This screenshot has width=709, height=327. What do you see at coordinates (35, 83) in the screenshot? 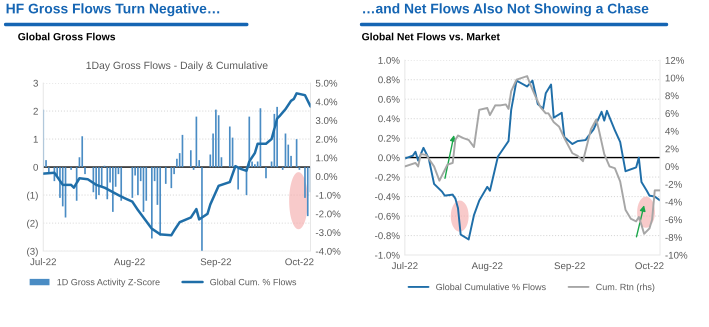
I see `y-tick-label: 3` at bounding box center [35, 83].